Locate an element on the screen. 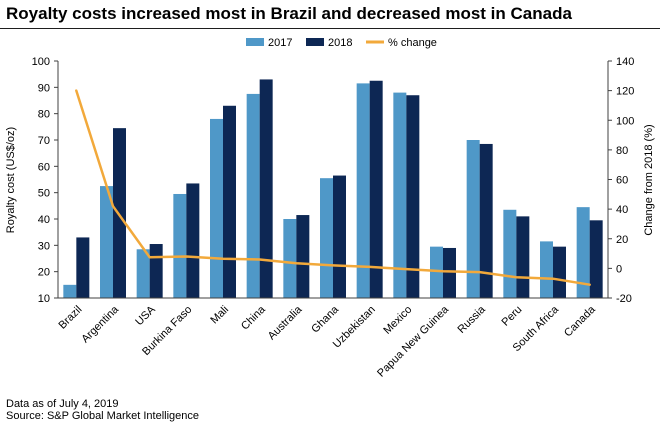  x-tick-label-peru: Peru is located at coordinates (512, 316).